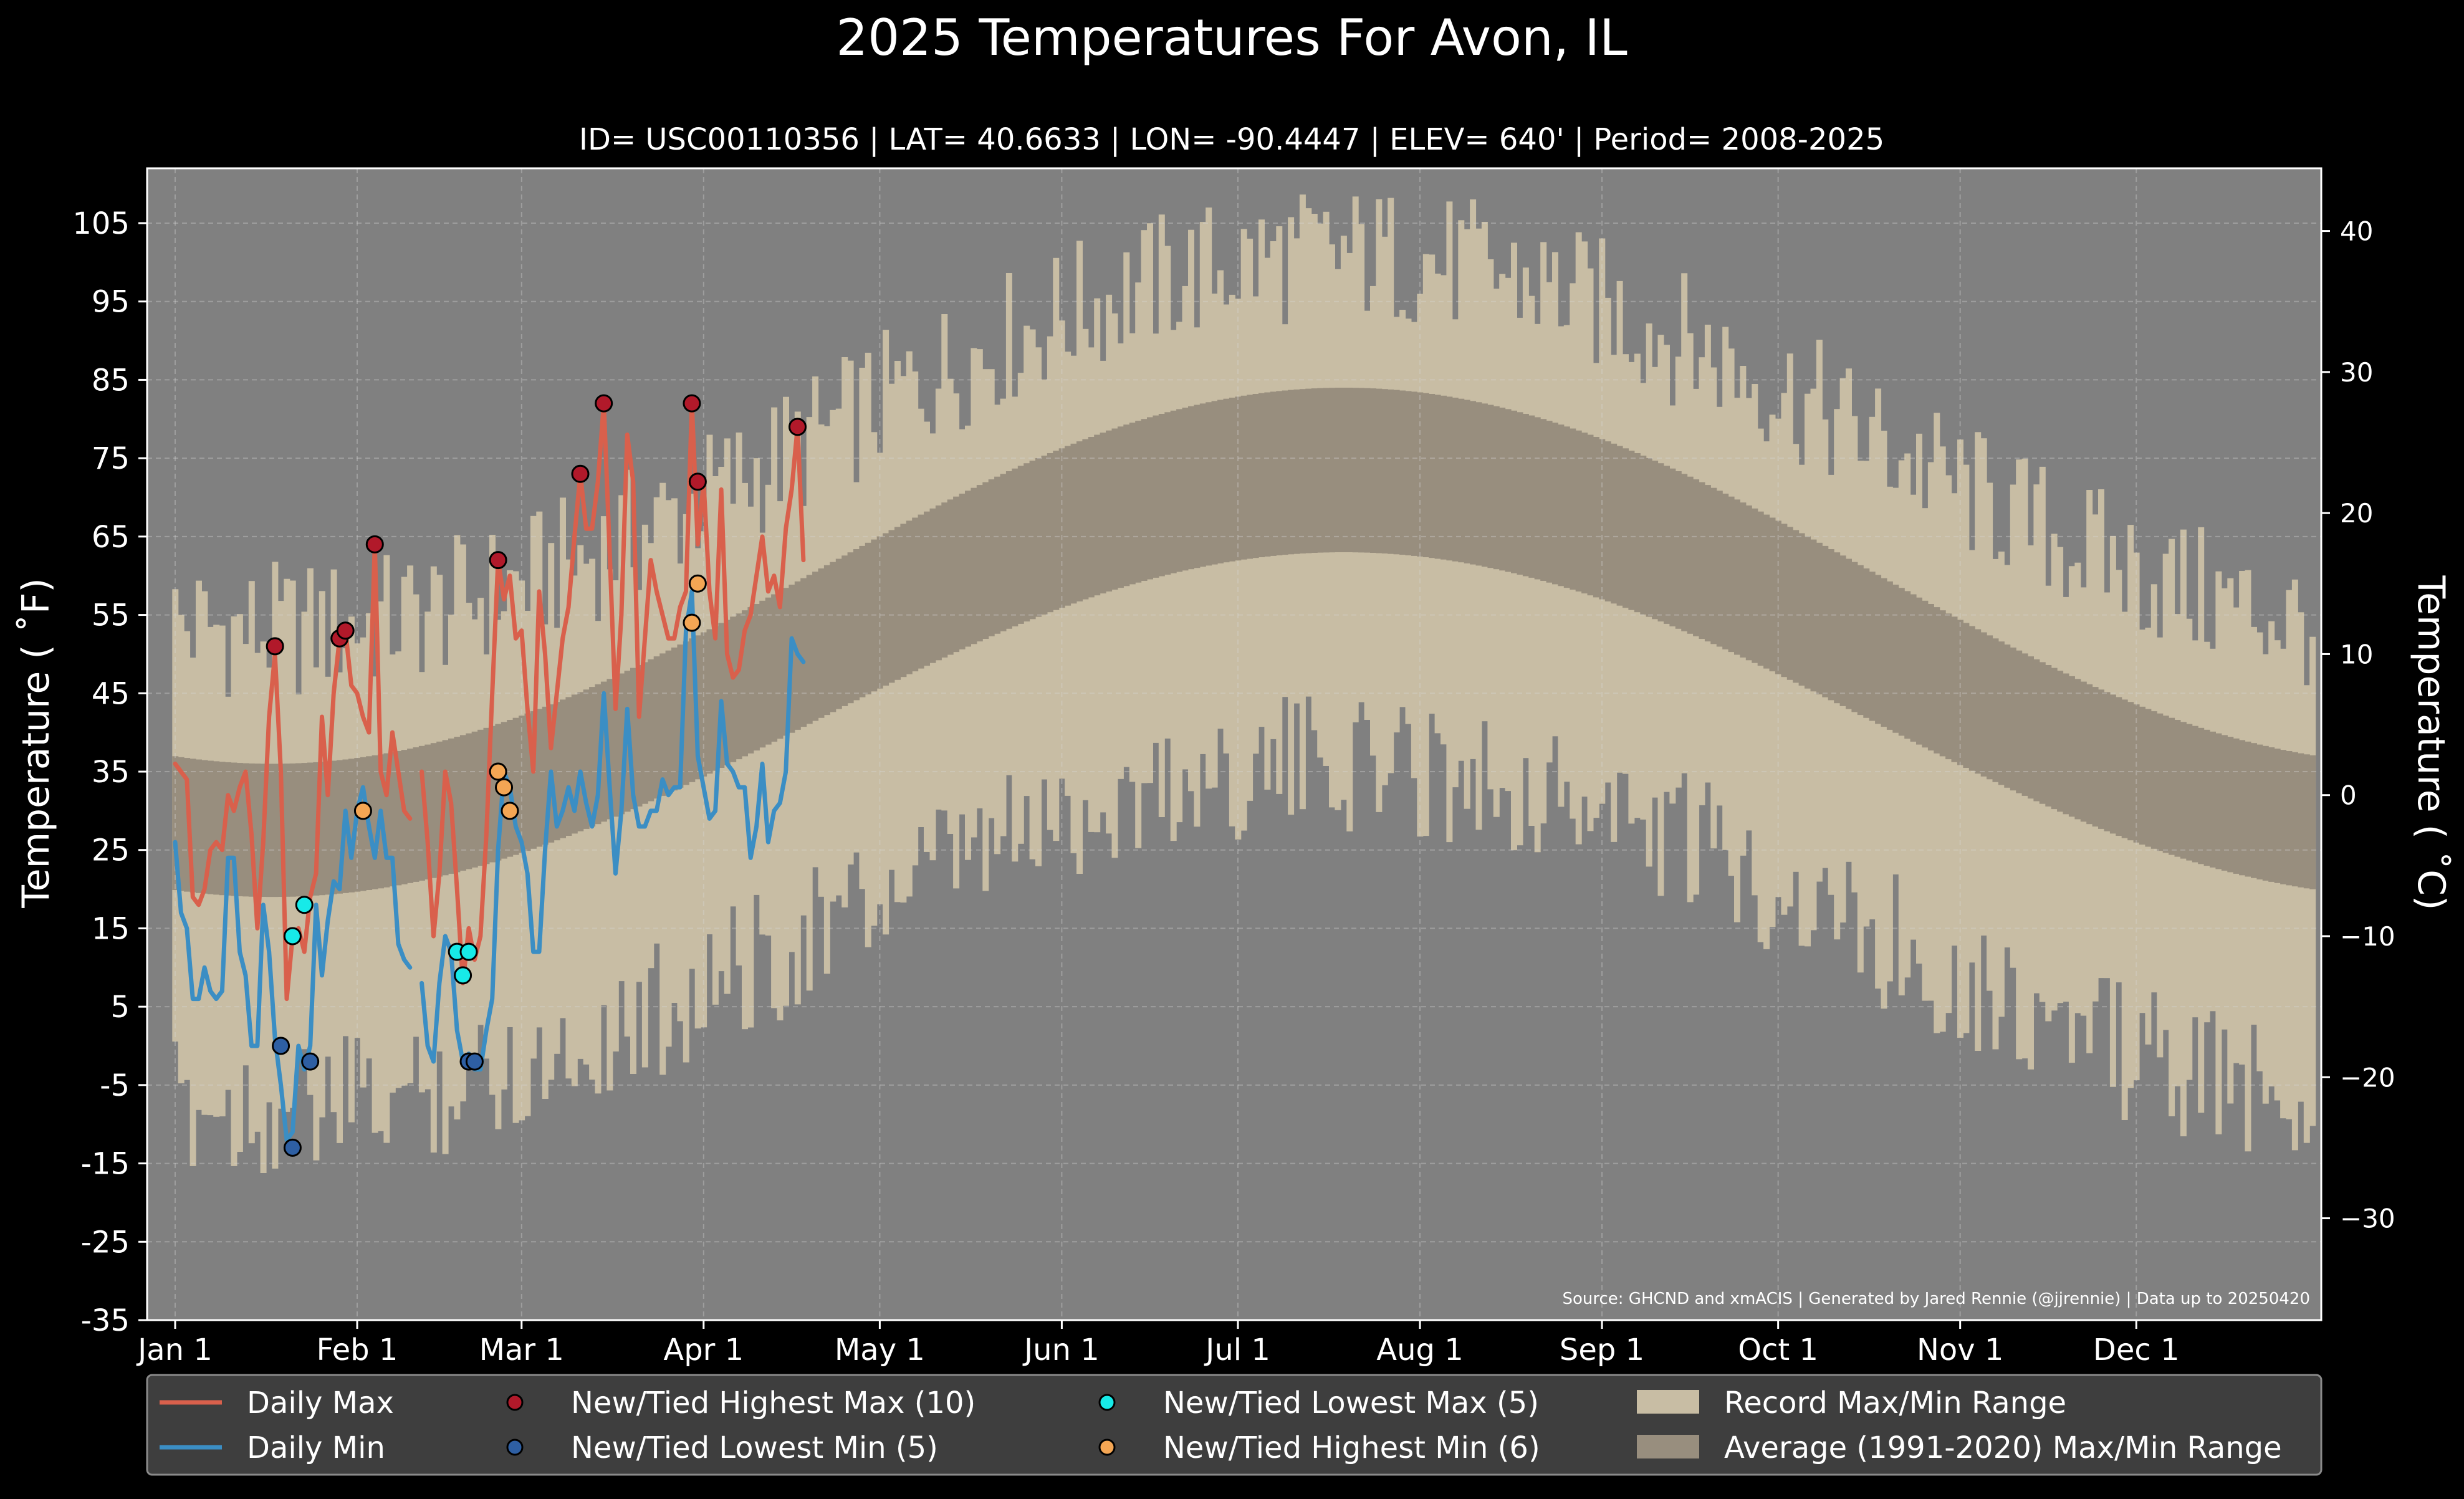 This screenshot has height=1499, width=2464. What do you see at coordinates (109, 772) in the screenshot?
I see `y-axis-left: 105 95 85 75 65 55 45 35 25 15 5 -5 -15 -25 -35` at bounding box center [109, 772].